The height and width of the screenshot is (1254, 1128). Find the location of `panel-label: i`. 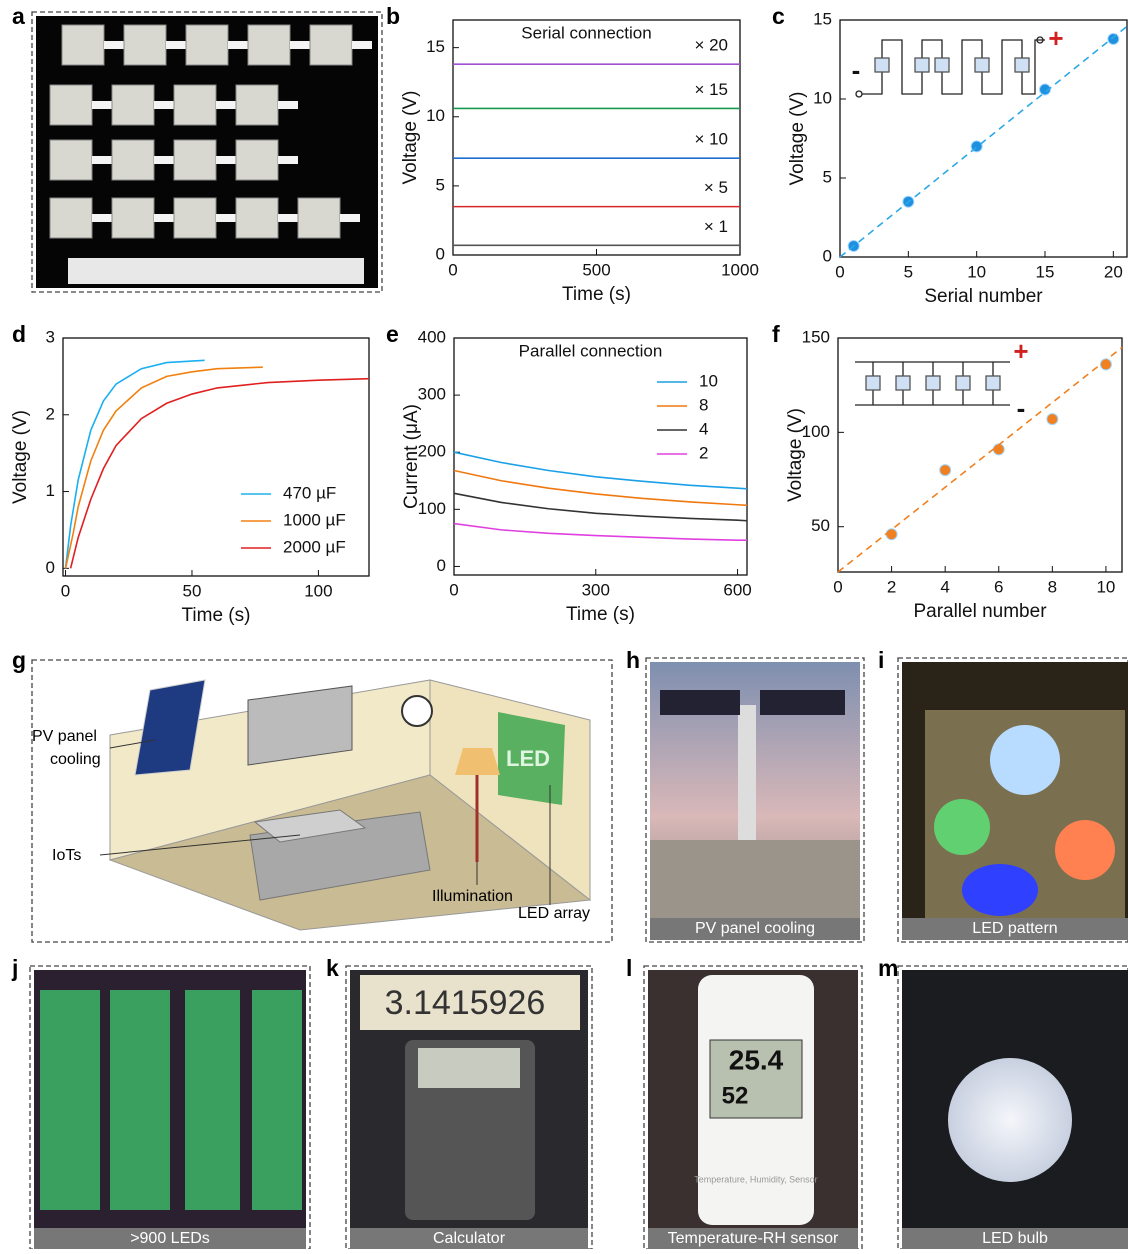

panel-label: i is located at coordinates (881, 660).